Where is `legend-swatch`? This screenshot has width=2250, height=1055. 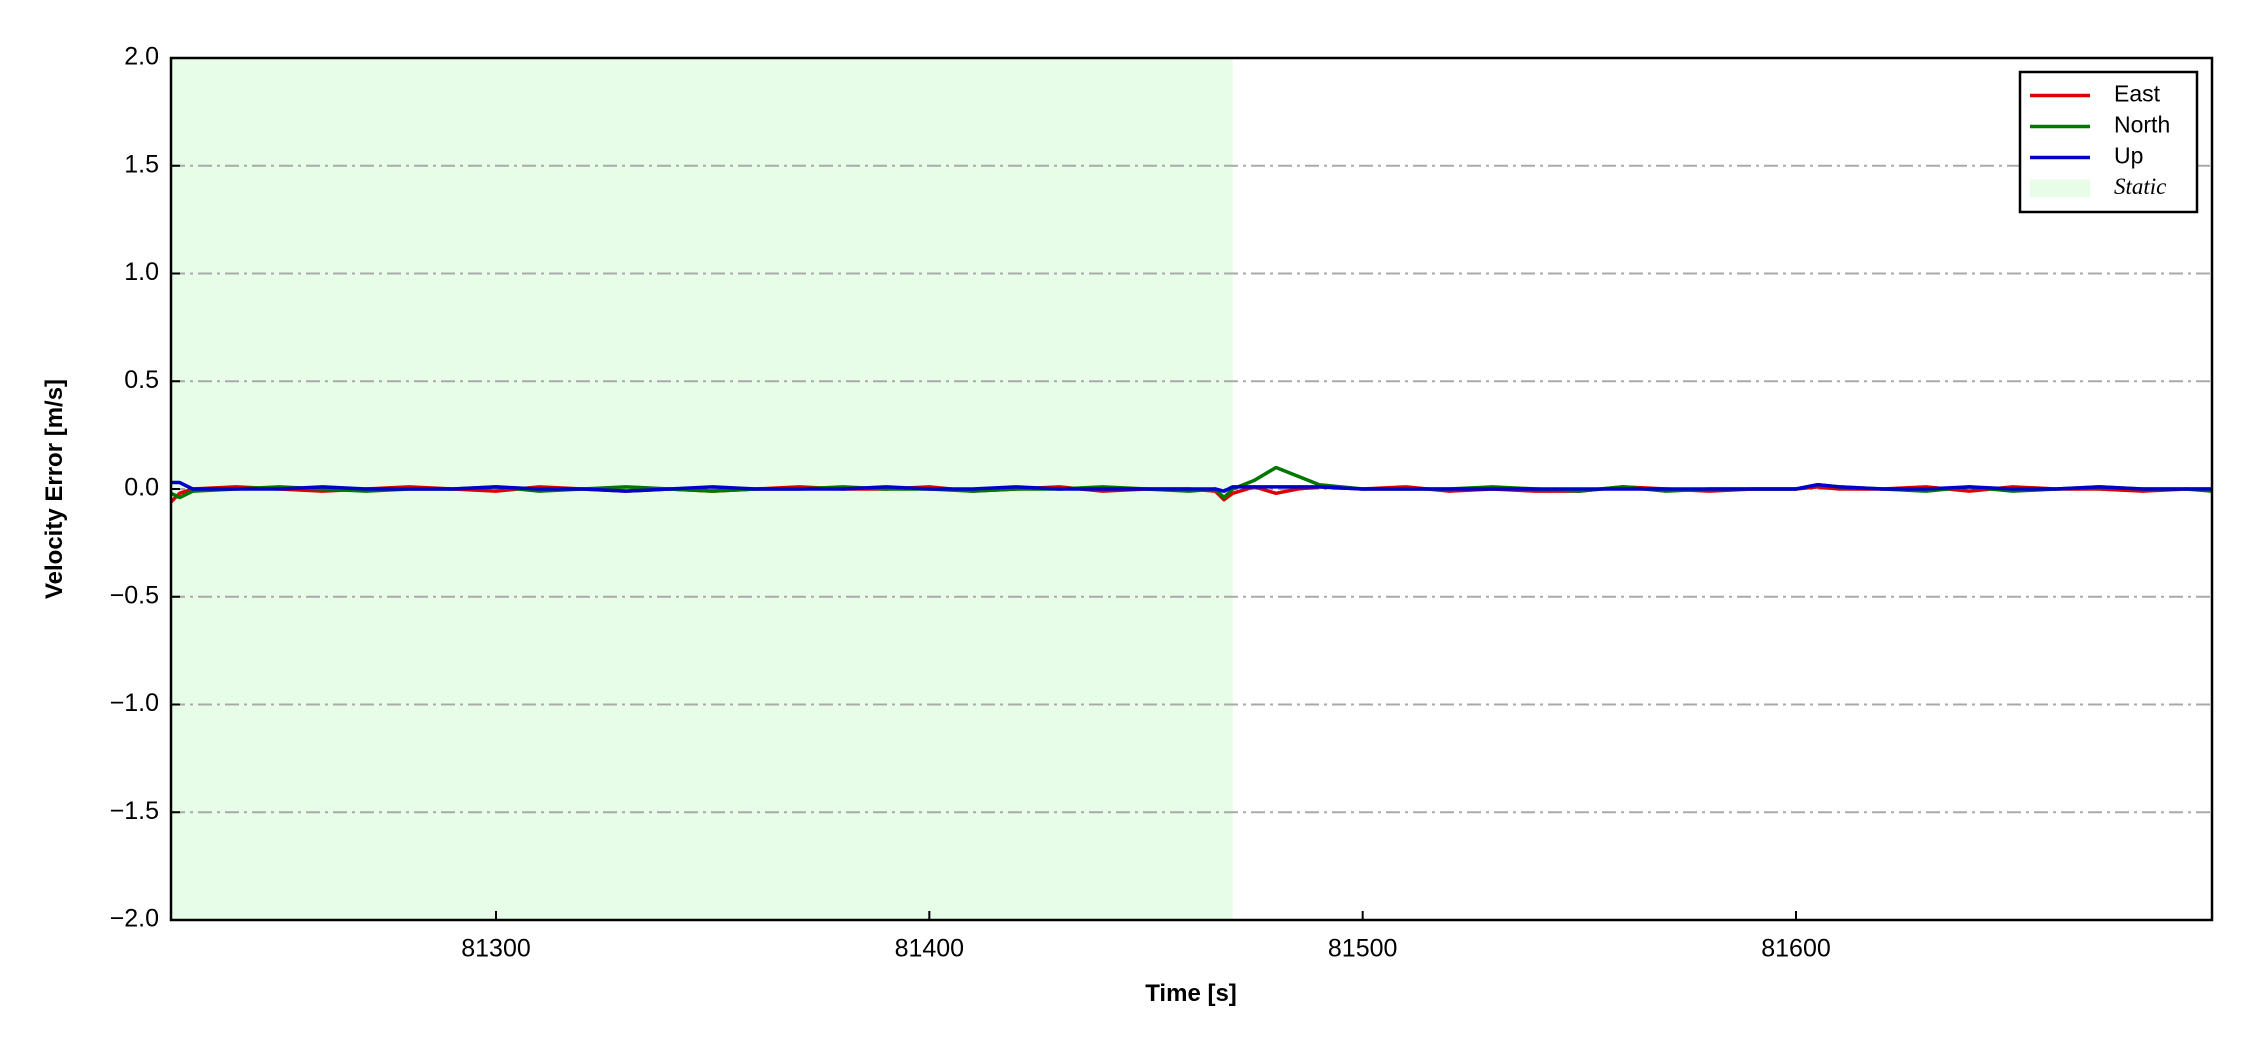 legend-swatch is located at coordinates (2060, 188).